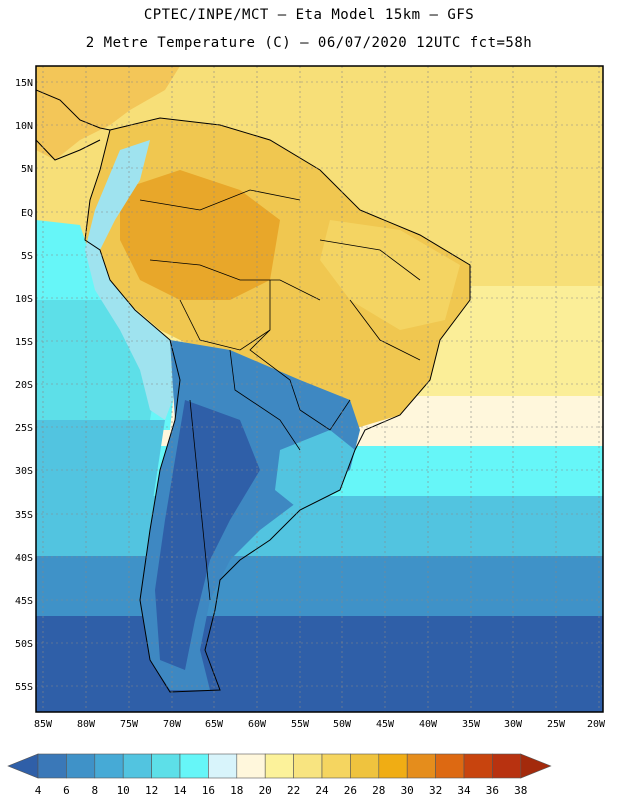  I want to click on lat-label: EQ, so click(27, 213).